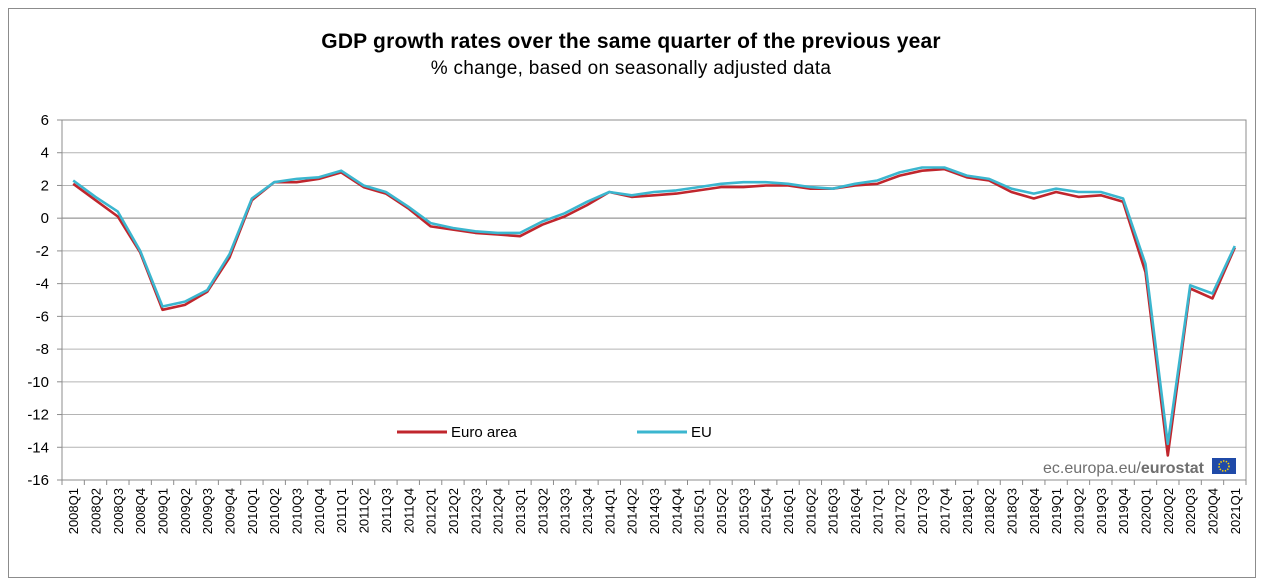  I want to click on x-tick-label: 2018Q1, so click(967, 511).